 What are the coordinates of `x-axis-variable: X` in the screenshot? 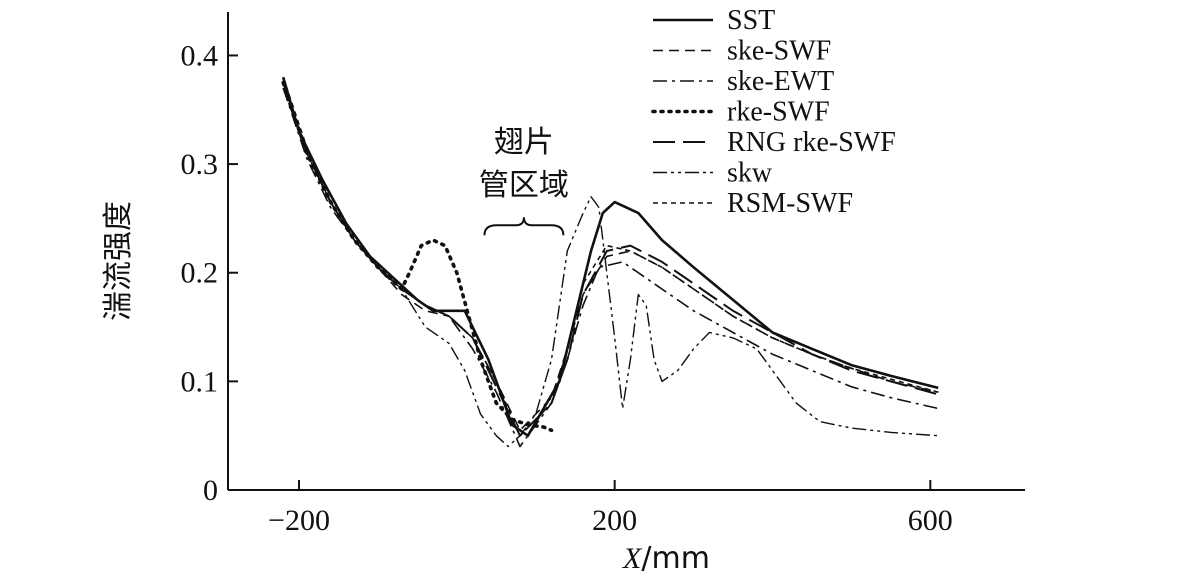 It's located at (632, 557).